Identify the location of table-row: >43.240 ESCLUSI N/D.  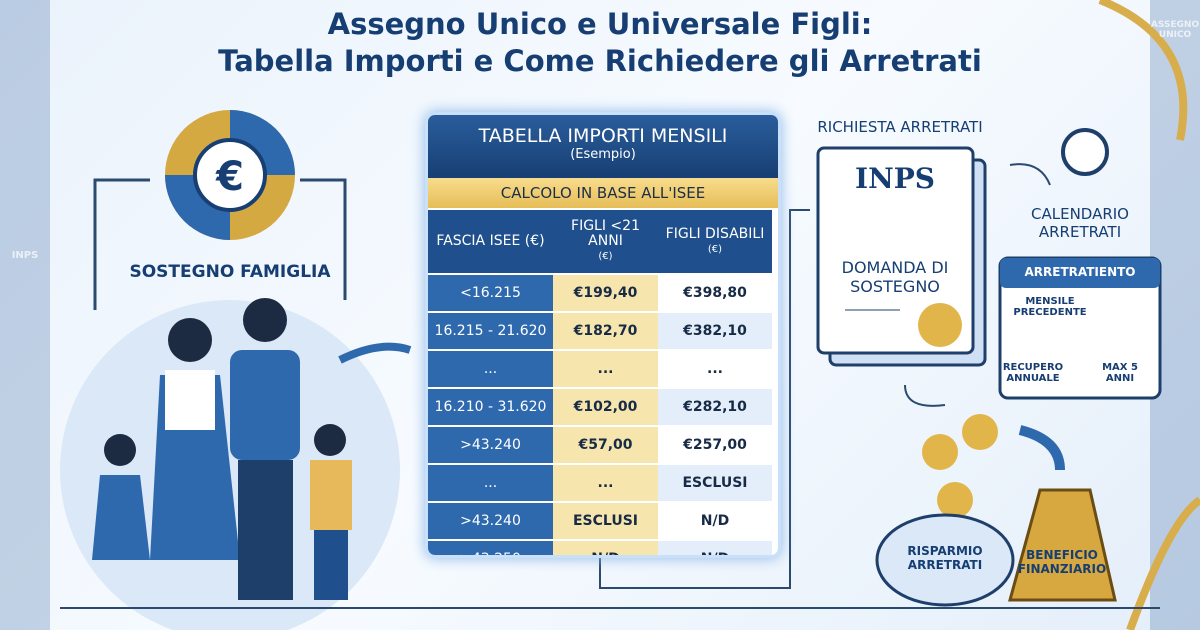
(603, 520).